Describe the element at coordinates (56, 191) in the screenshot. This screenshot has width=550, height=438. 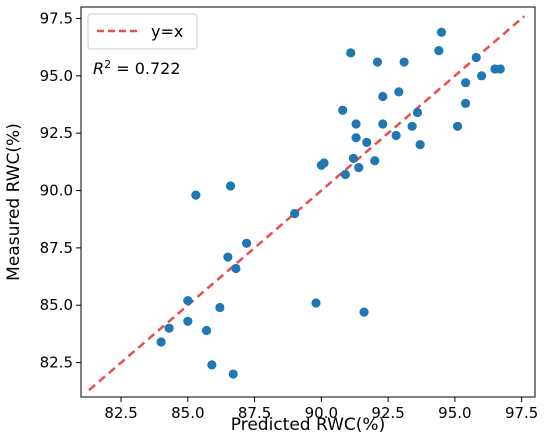
I see `y-tick-label: 90.0` at that location.